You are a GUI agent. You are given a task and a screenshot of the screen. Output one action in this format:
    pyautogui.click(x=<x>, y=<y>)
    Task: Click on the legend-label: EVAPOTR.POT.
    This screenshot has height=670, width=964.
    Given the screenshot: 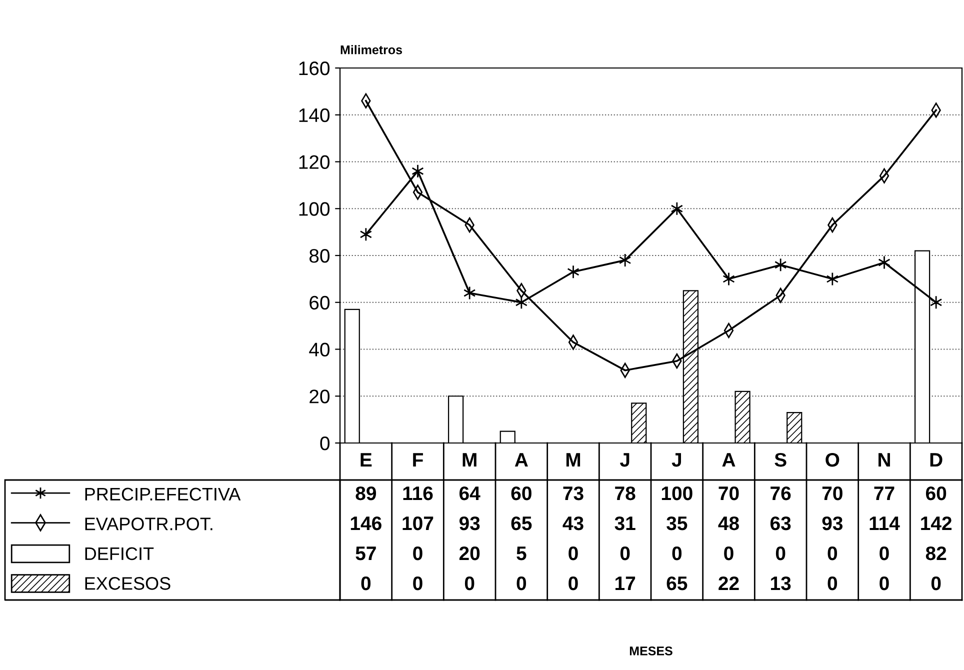 What is the action you would take?
    pyautogui.click(x=148, y=524)
    